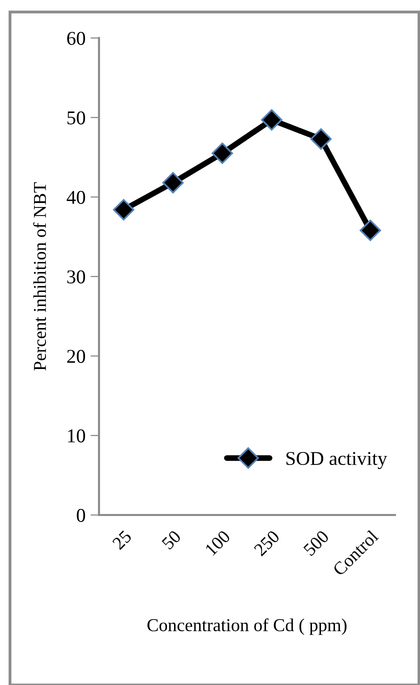 The image size is (420, 685). What do you see at coordinates (217, 543) in the screenshot?
I see `x-tick-label: 100` at bounding box center [217, 543].